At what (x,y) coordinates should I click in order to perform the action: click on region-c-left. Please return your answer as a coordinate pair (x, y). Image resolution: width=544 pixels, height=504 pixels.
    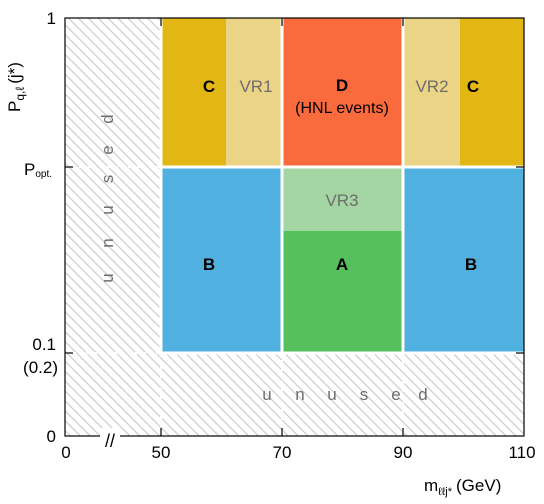
    Looking at the image, I should click on (193, 92).